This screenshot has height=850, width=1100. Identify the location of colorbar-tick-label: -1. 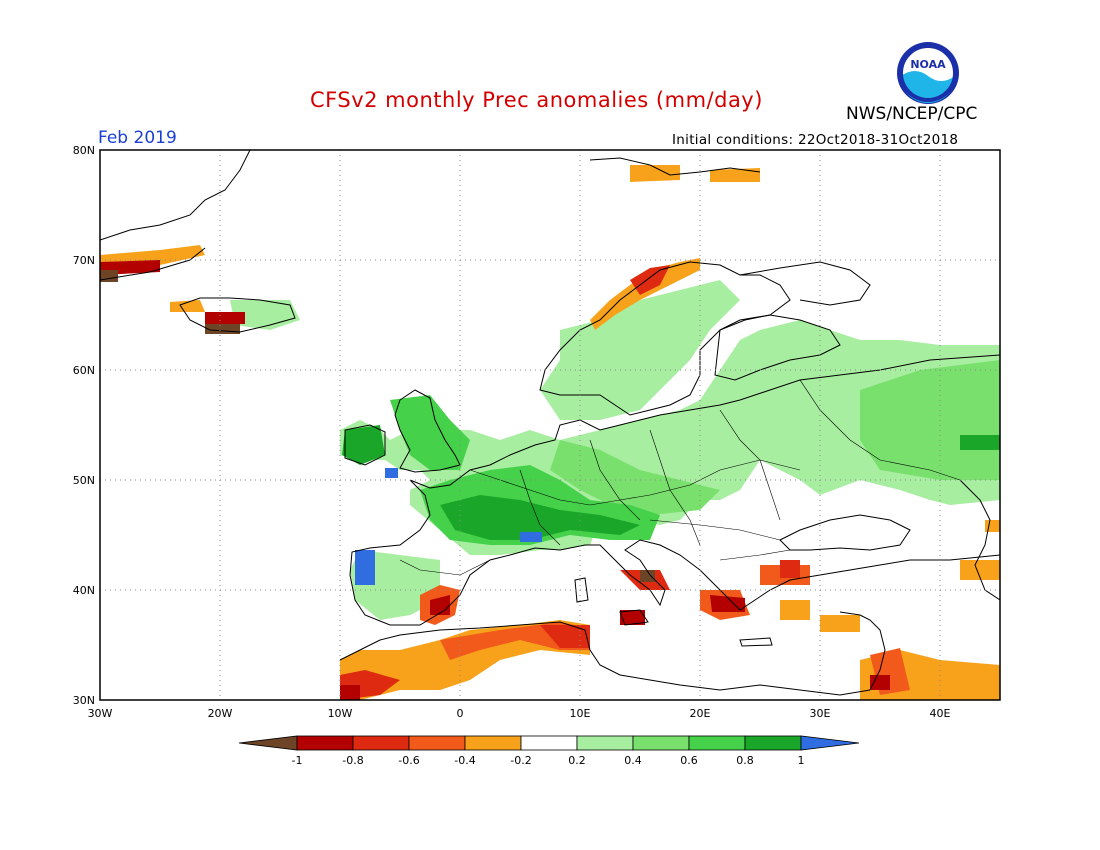
(297, 760).